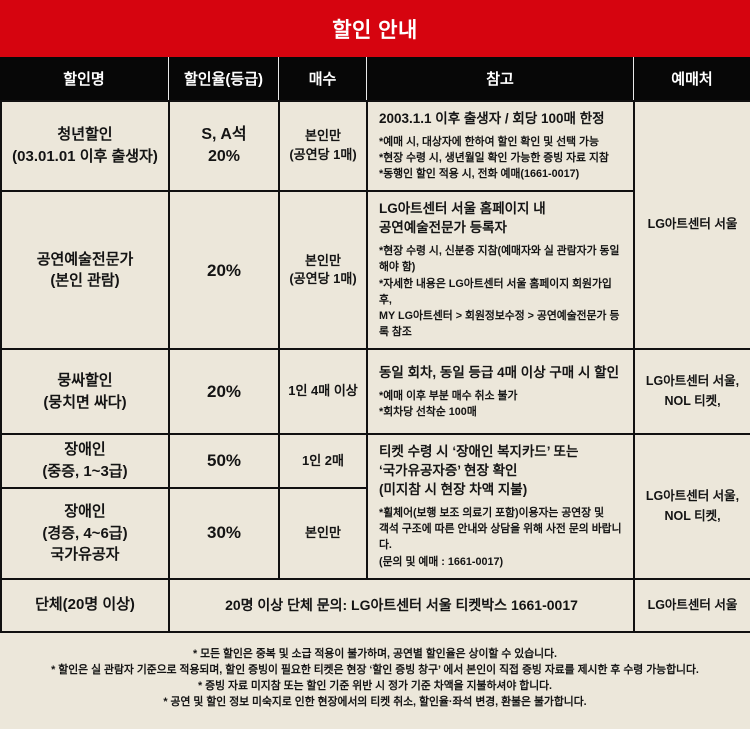 Image resolution: width=750 pixels, height=729 pixels. Describe the element at coordinates (85, 392) in the screenshot. I see `cell-bundle-name: 뭉싸할인 (뭉치면 싸다)` at that location.